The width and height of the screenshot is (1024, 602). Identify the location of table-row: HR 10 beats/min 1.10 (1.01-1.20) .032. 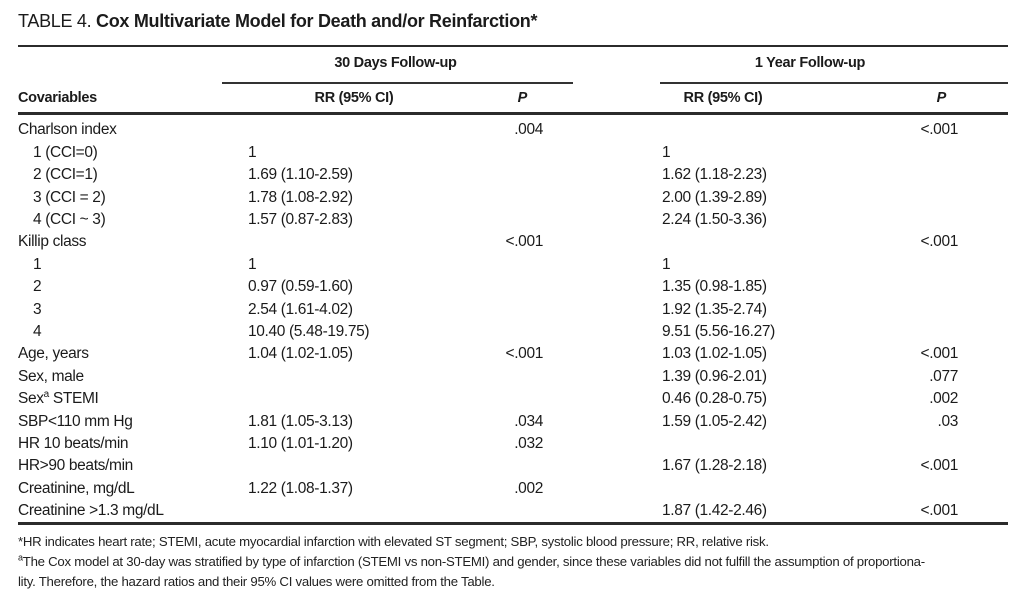
(513, 443).